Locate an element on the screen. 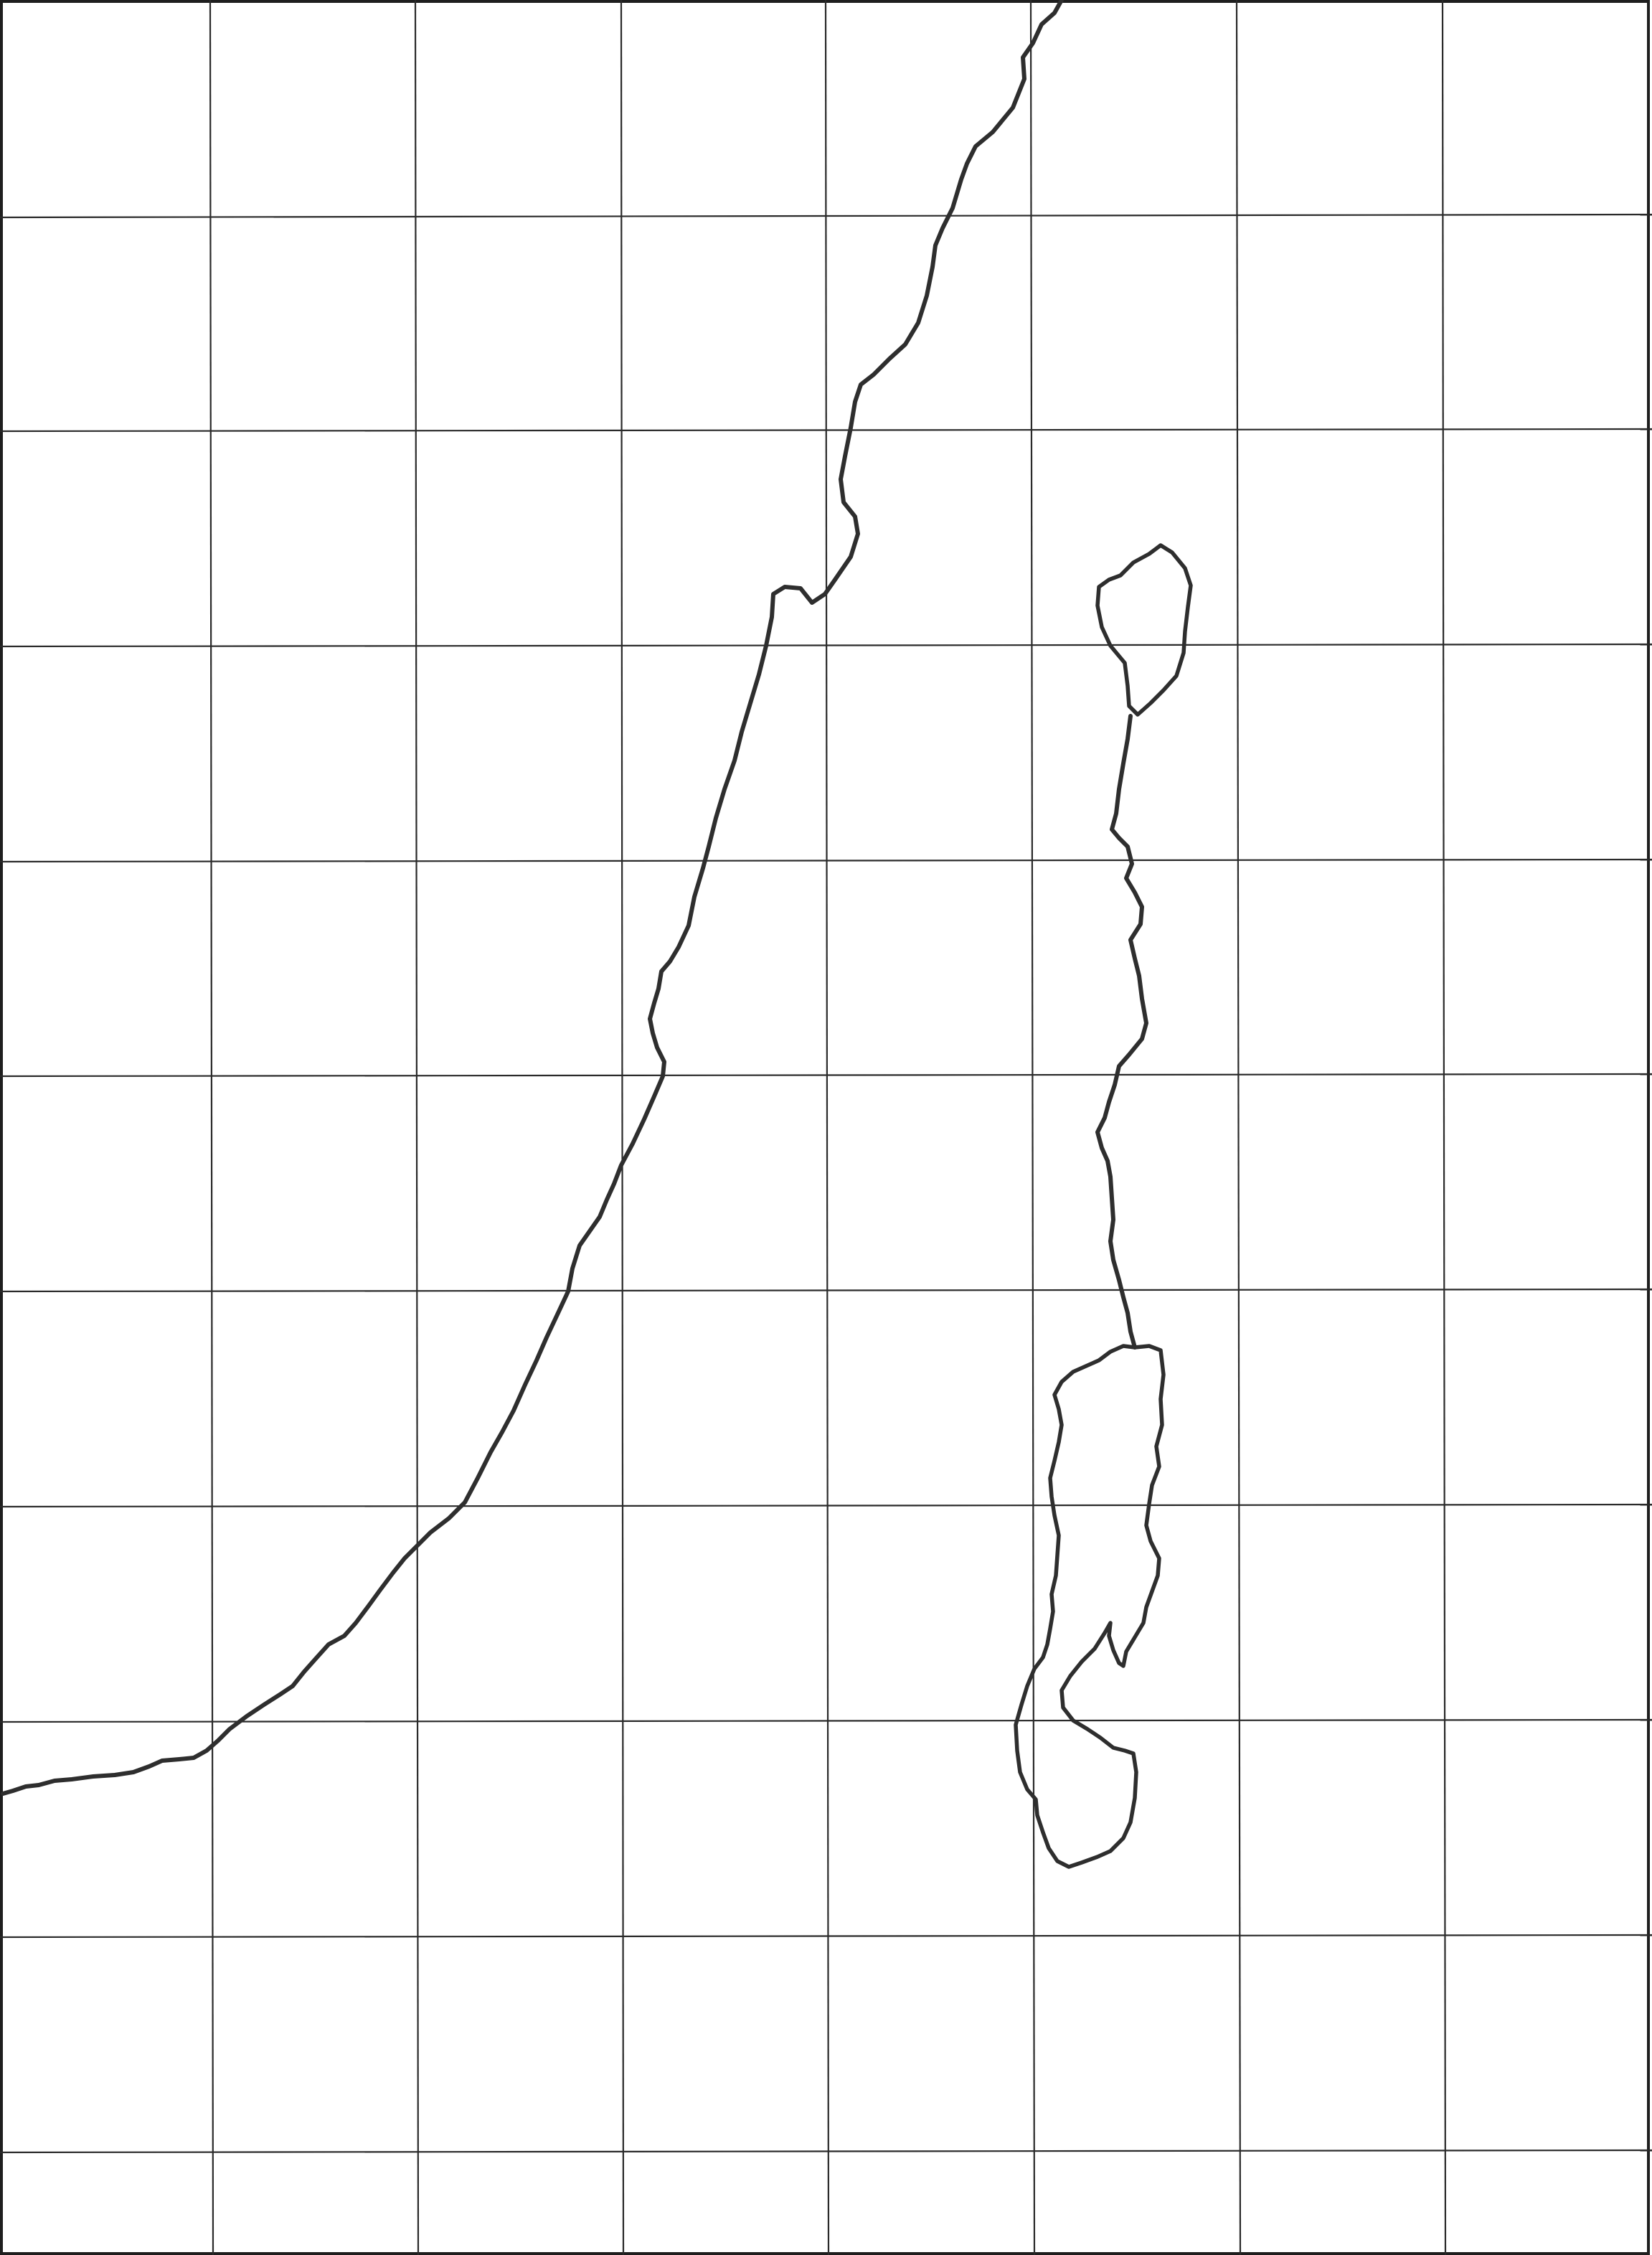  grid-line-h5 is located at coordinates (826, 1075).